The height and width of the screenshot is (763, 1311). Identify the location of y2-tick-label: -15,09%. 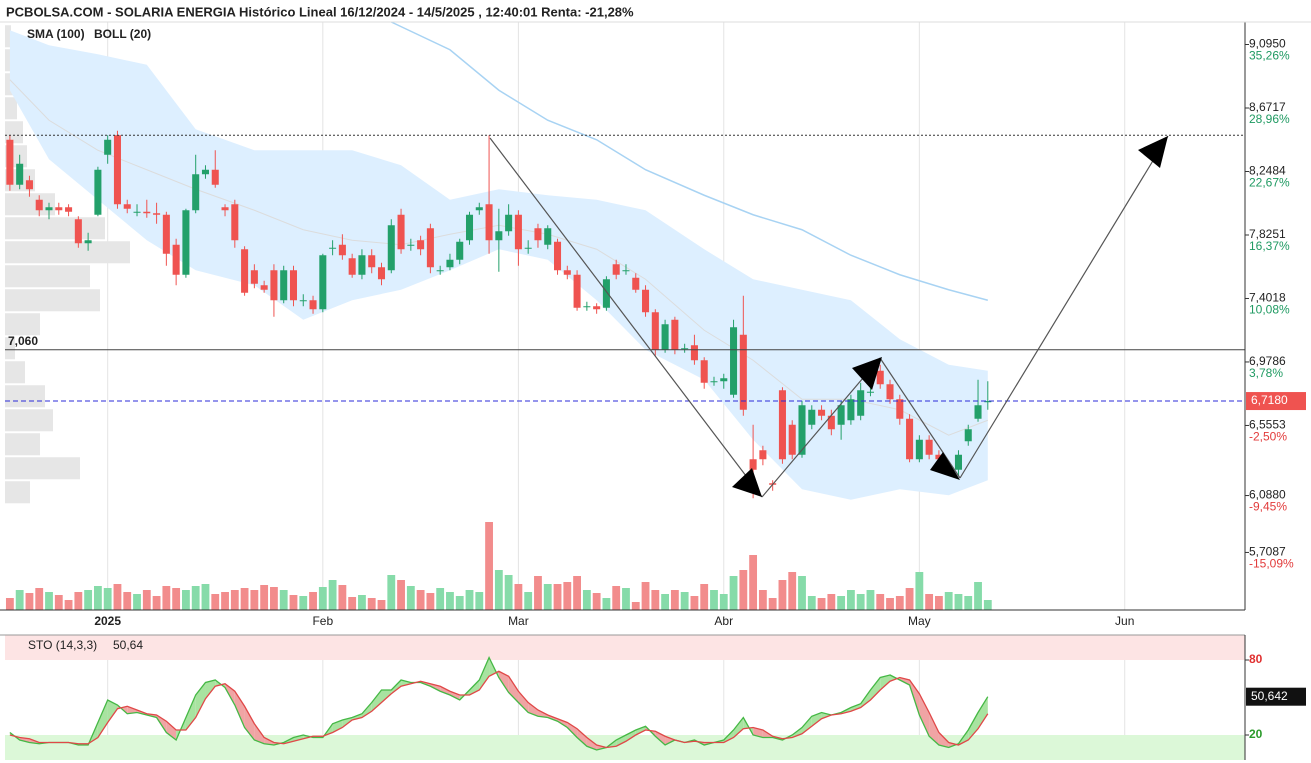
(1271, 564).